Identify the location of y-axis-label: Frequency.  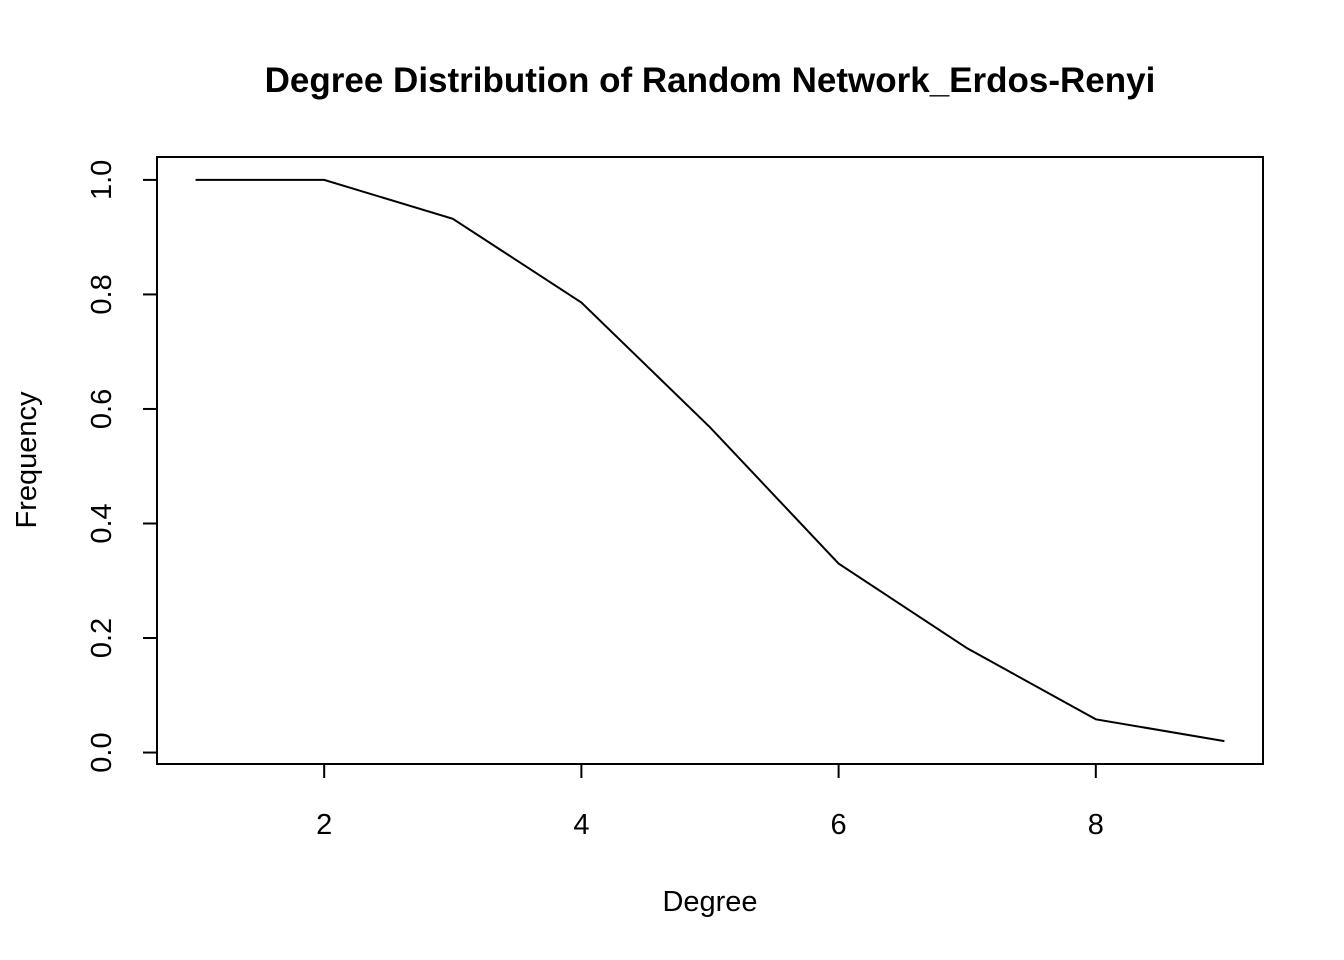
(27, 460).